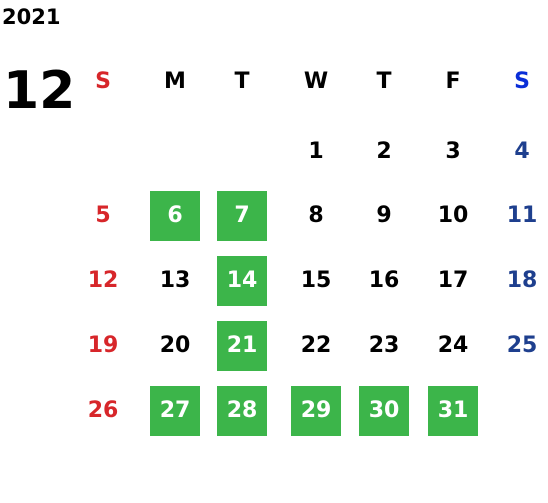 The height and width of the screenshot is (503, 548). I want to click on day: 6, so click(174, 215).